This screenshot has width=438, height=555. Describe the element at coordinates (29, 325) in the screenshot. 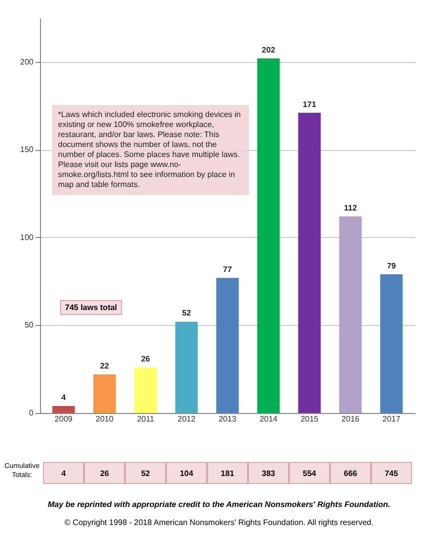

I see `y-tick-label: 50` at that location.